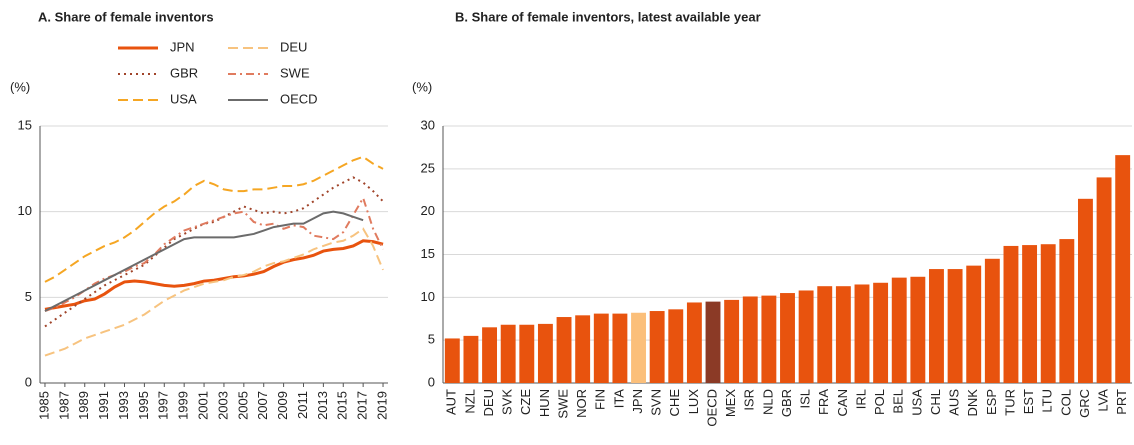 This screenshot has height=445, width=1134. Describe the element at coordinates (43, 405) in the screenshot. I see `x-tick-label: 1985` at that location.